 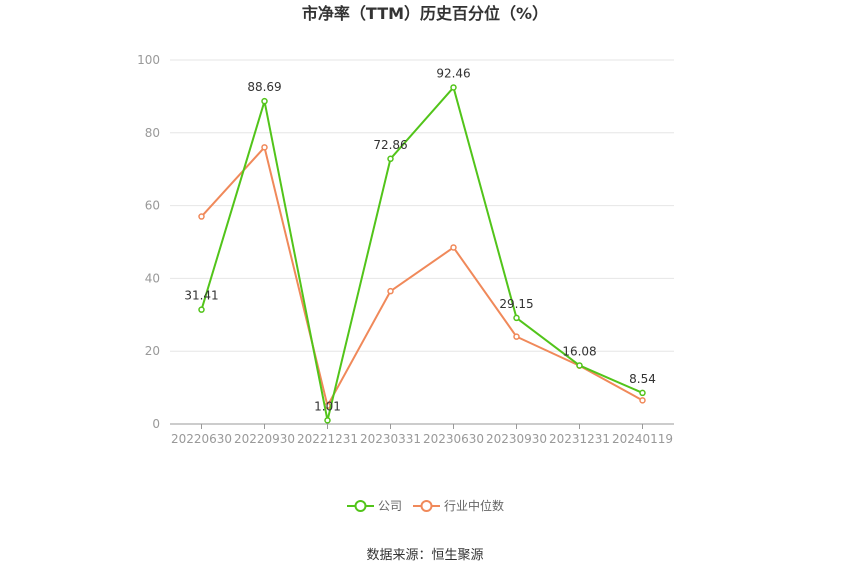 I want to click on legend-company-marker, so click(x=360, y=506).